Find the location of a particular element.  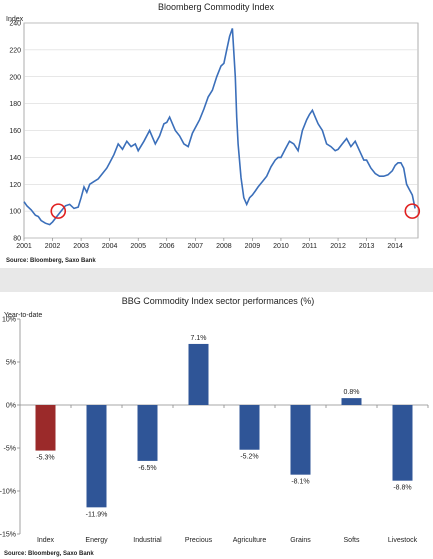

x-tick-label: 2008 is located at coordinates (224, 246).